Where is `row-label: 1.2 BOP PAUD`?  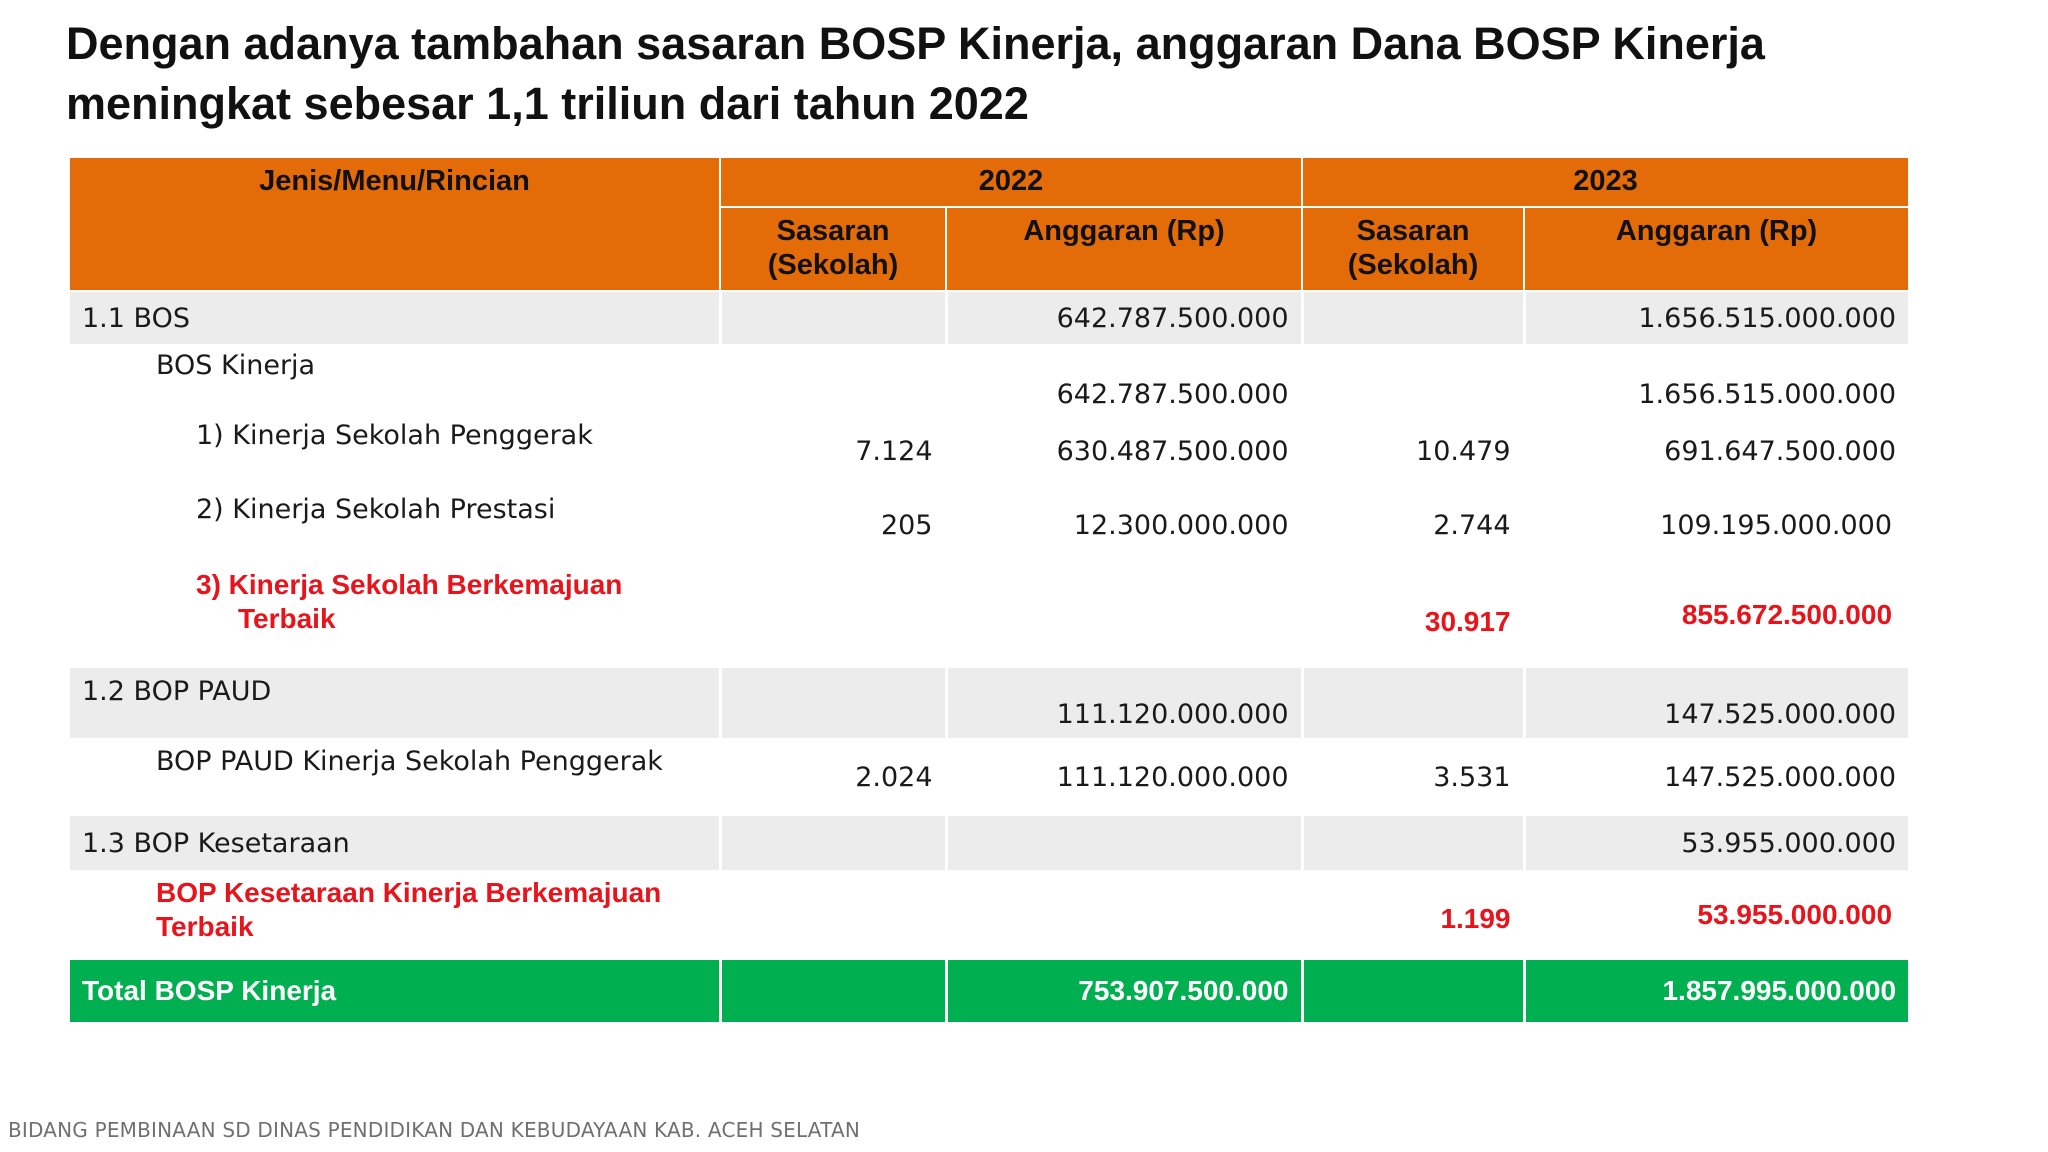 row-label: 1.2 BOP PAUD is located at coordinates (396, 703).